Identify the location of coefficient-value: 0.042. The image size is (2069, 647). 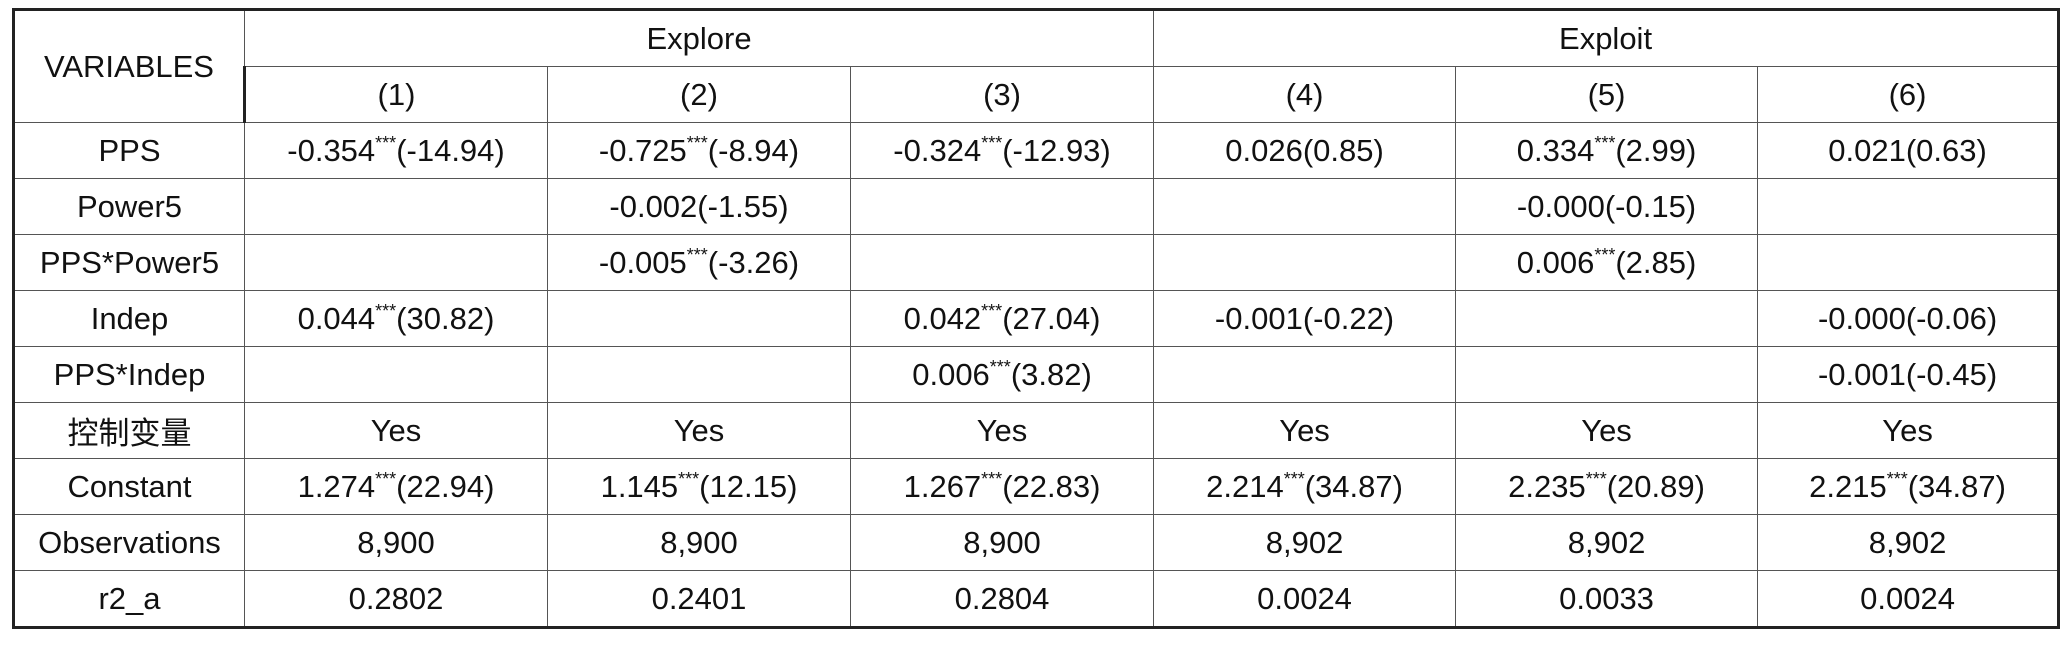
(942, 318).